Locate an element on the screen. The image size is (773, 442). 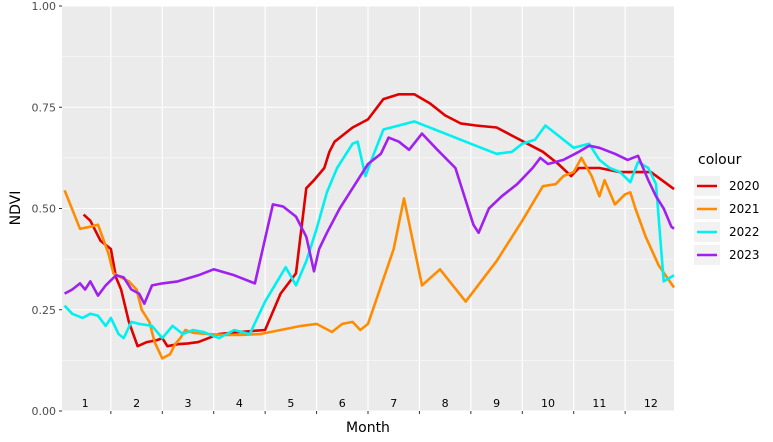
y-tick-label: 0.25 is located at coordinates (44, 310).